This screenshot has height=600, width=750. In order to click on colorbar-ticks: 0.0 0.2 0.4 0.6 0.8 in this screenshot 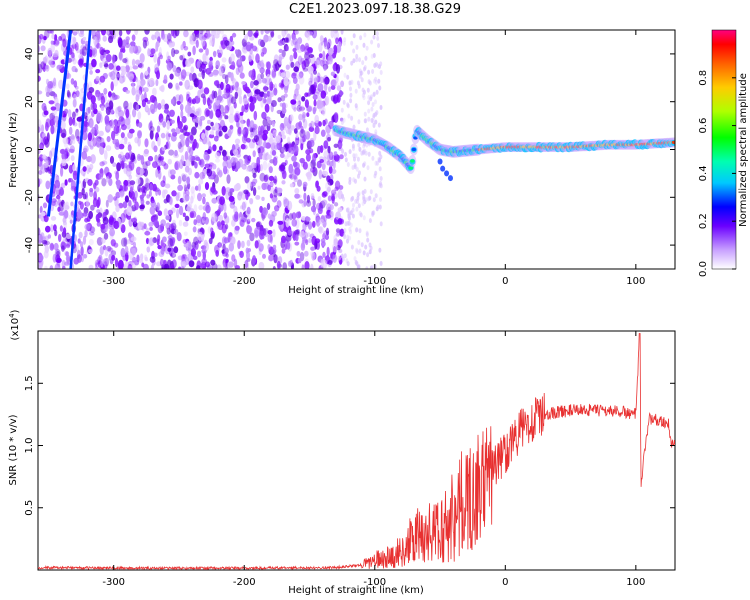, I will do `click(717, 173)`.